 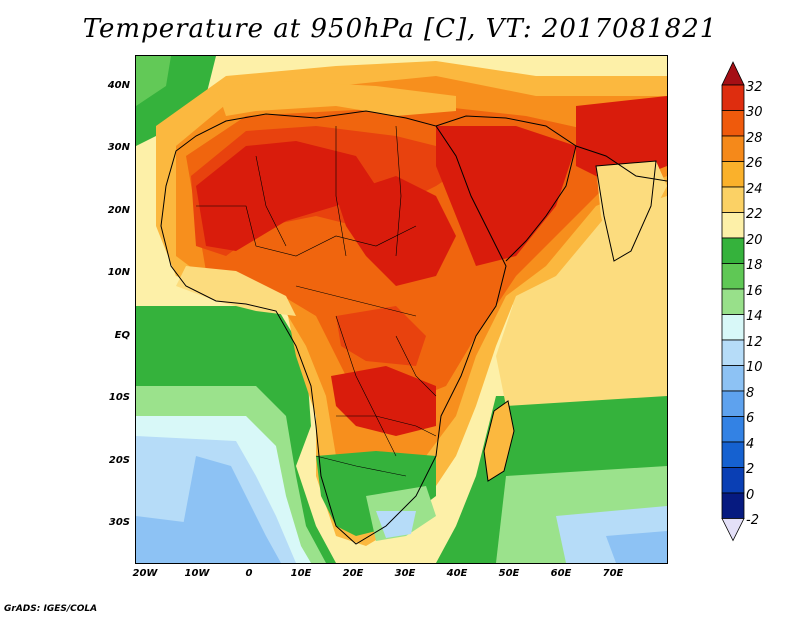 I want to click on india, so click(x=631, y=213).